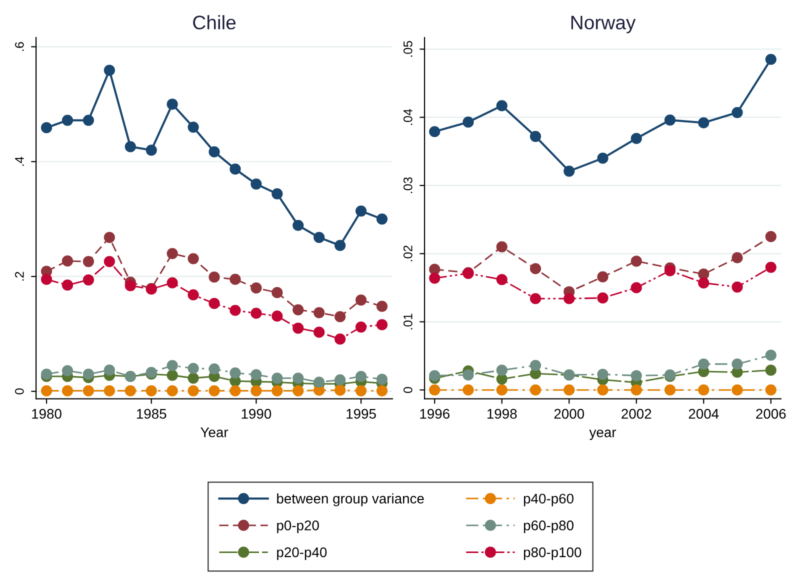 The height and width of the screenshot is (578, 801). Describe the element at coordinates (637, 413) in the screenshot. I see `x-tick-label: 2002` at that location.